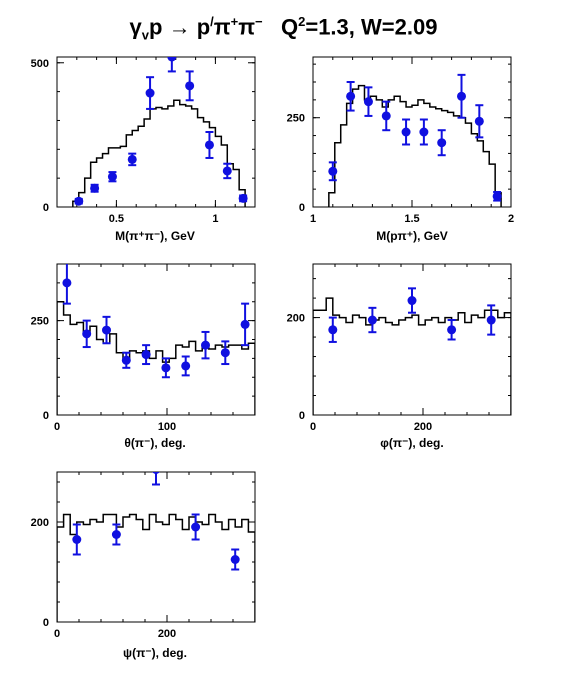 This screenshot has height=680, width=567. Describe the element at coordinates (154, 443) in the screenshot. I see `x-axis-label: θ(π⁻), deg.` at that location.